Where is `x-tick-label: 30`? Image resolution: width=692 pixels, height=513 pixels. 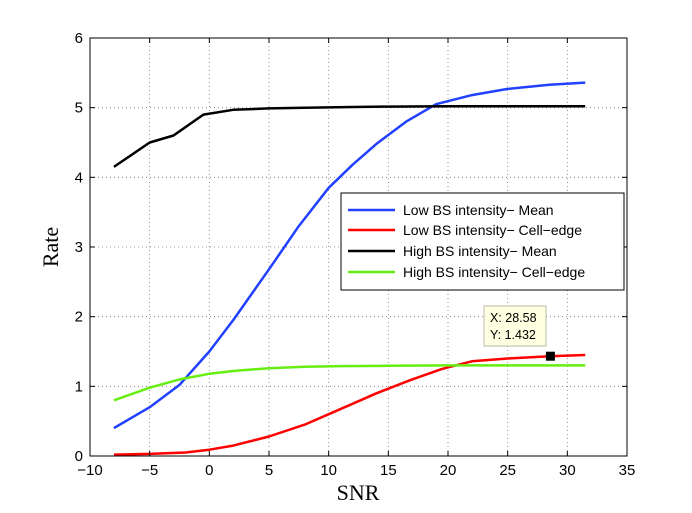 x-tick-label: 30 is located at coordinates (567, 470).